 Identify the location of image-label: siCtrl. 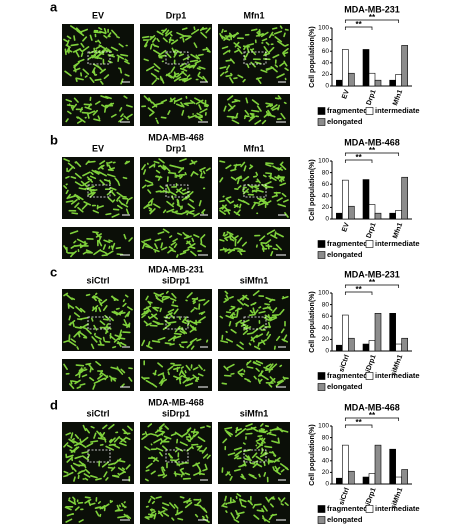
(97, 413).